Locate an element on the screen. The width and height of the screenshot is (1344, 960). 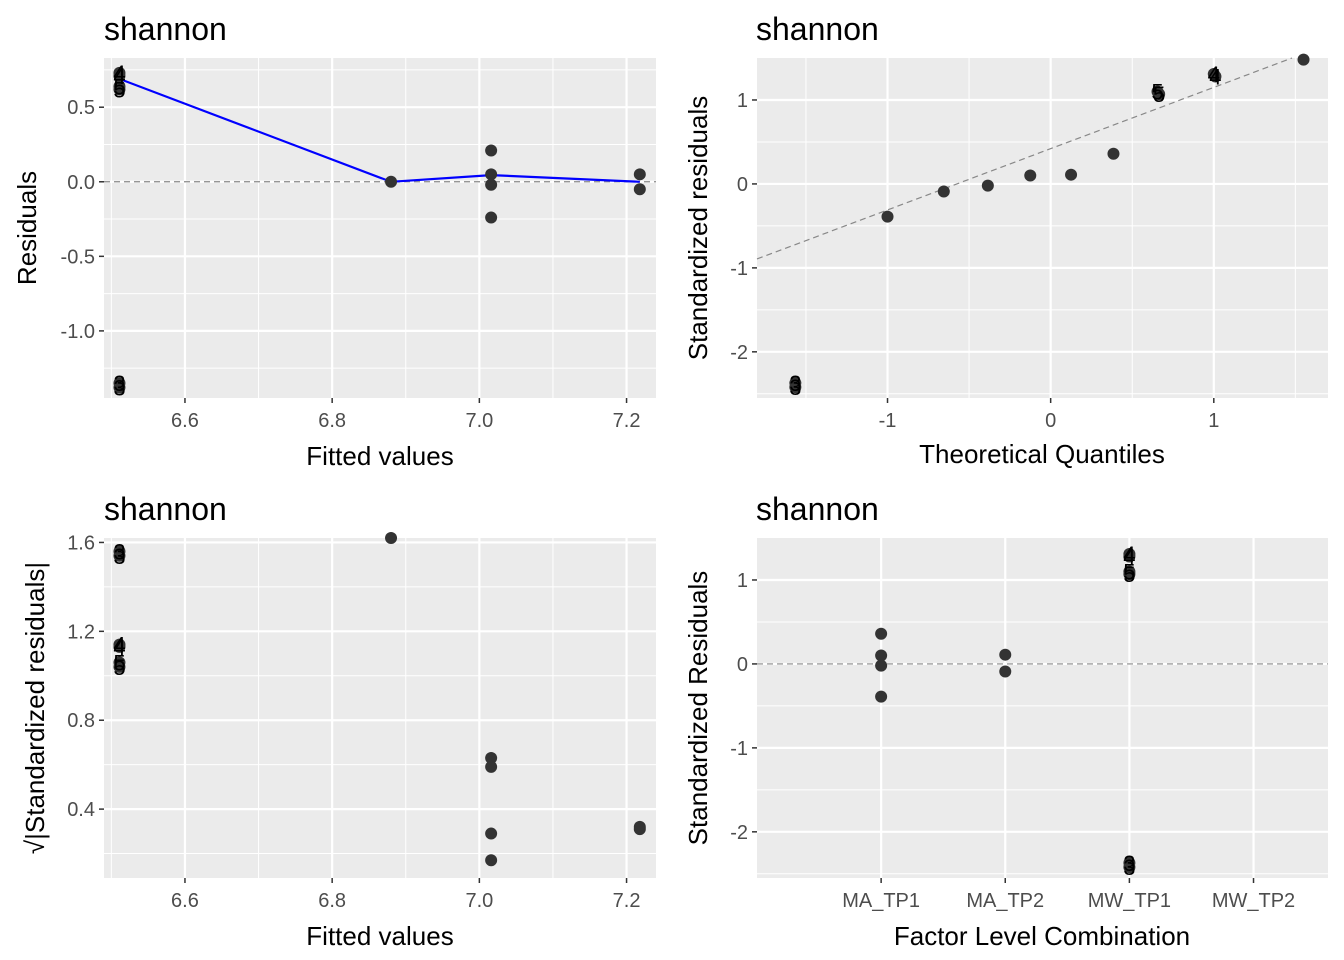
y-tick-label: 1.2 is located at coordinates (81, 632).